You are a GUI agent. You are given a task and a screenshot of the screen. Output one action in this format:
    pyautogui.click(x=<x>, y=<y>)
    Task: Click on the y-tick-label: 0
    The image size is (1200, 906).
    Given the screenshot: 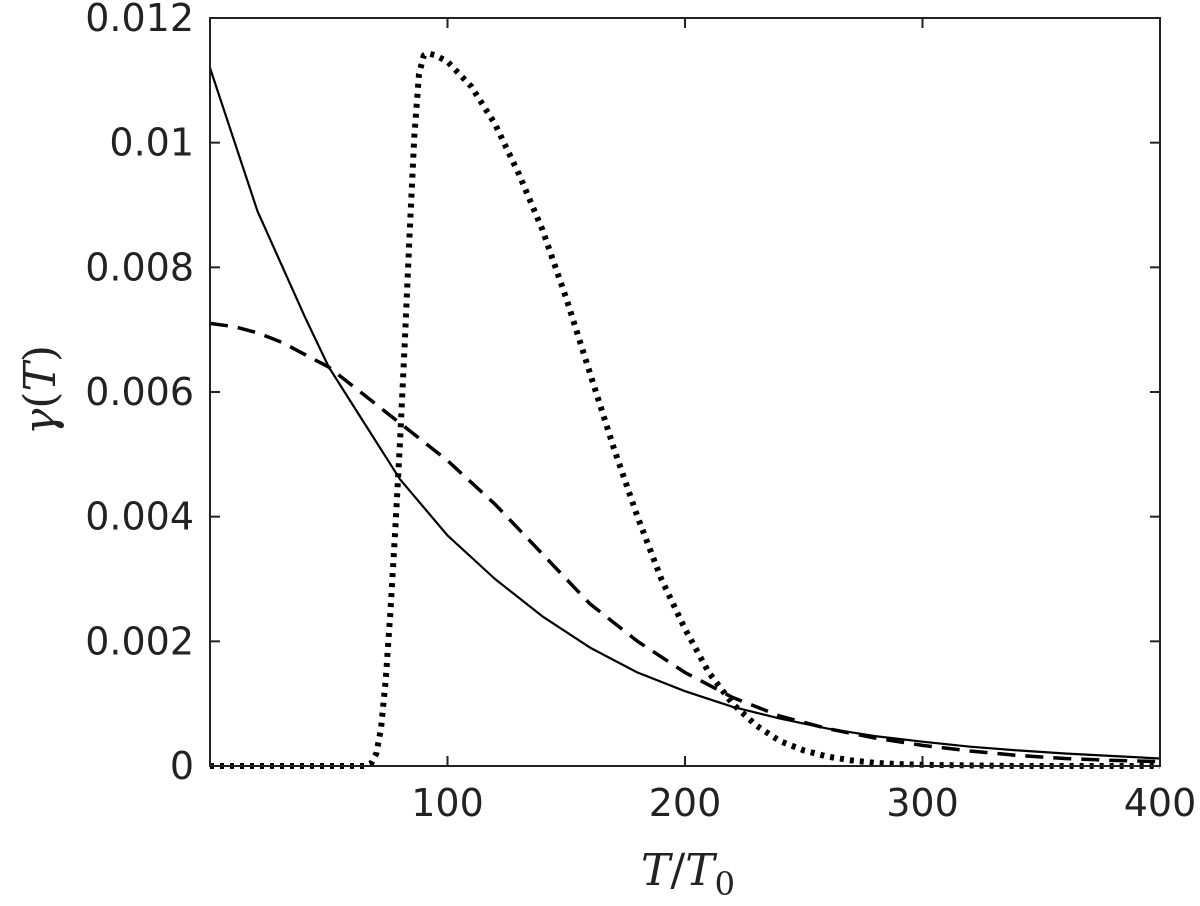 What is the action you would take?
    pyautogui.click(x=182, y=766)
    